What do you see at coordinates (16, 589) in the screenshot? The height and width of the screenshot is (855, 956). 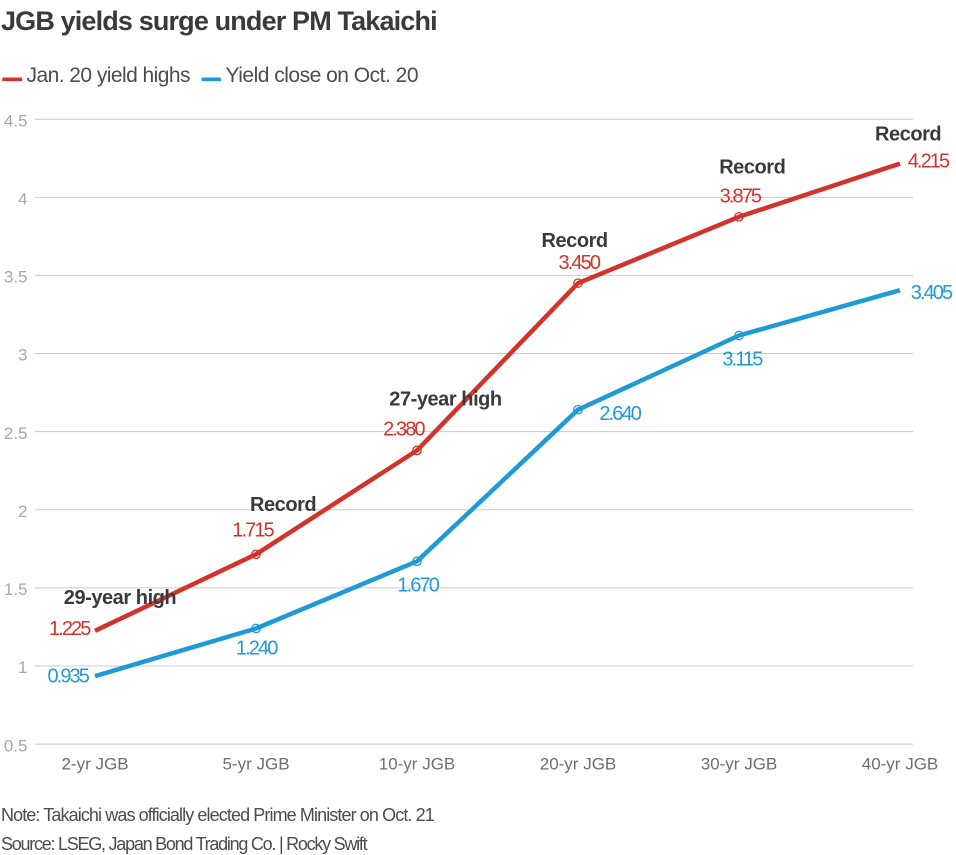 I see `svg-text: 1.5` at bounding box center [16, 589].